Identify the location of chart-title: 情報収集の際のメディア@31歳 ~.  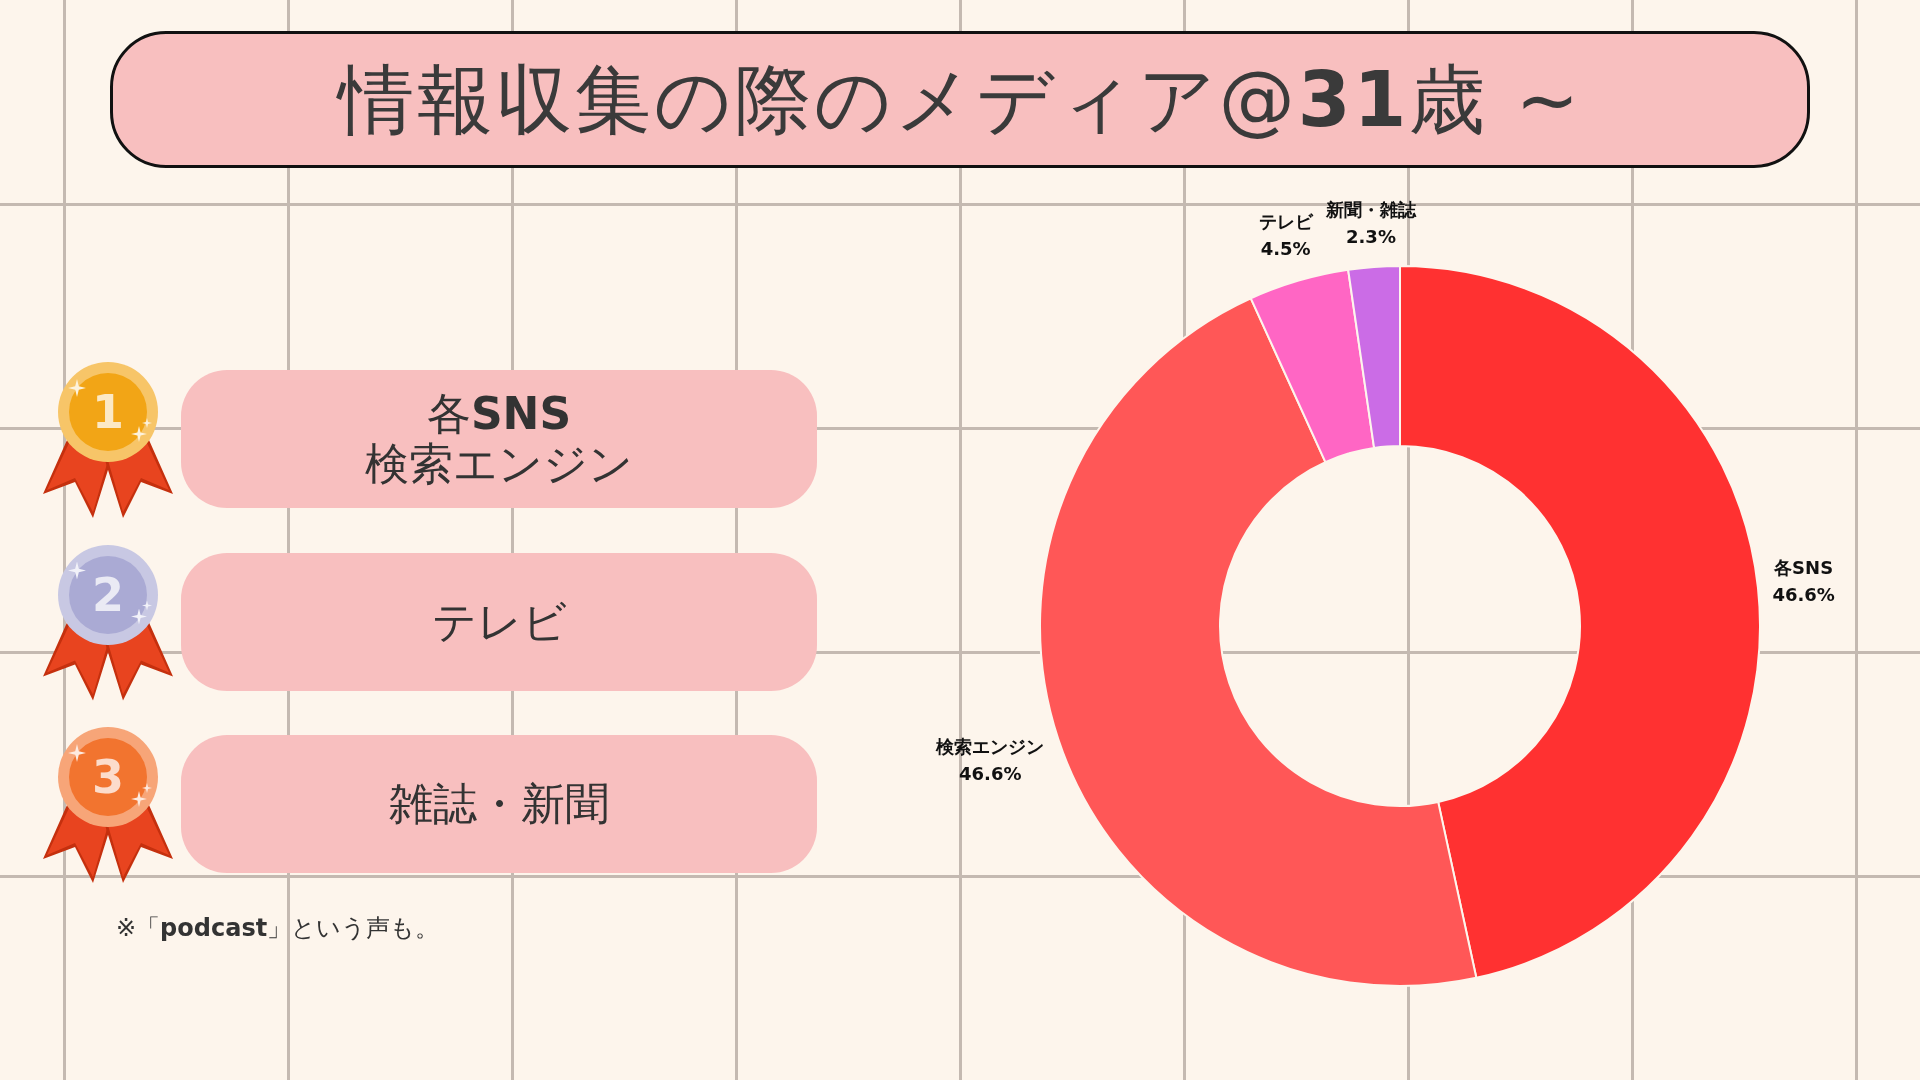
(960, 99).